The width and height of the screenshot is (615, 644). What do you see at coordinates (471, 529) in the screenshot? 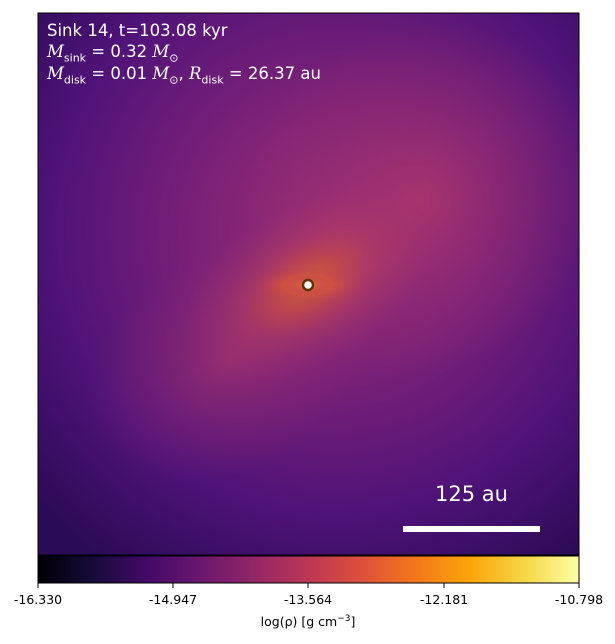
I see `scale-bar` at bounding box center [471, 529].